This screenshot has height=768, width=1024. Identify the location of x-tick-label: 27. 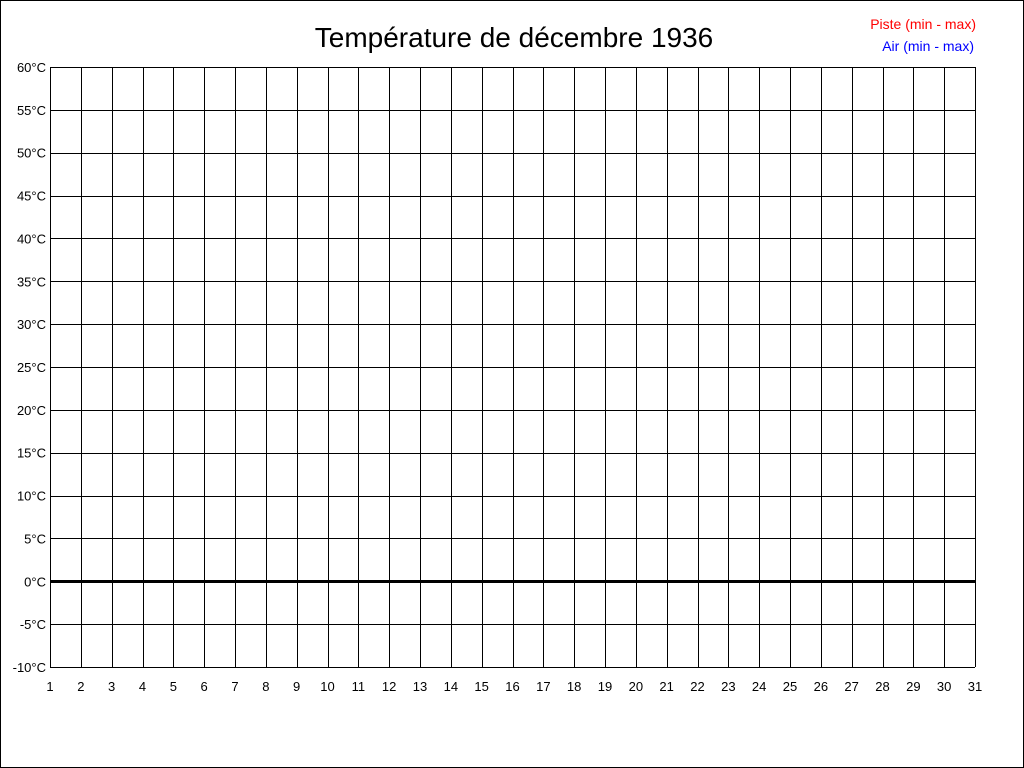
(851, 686).